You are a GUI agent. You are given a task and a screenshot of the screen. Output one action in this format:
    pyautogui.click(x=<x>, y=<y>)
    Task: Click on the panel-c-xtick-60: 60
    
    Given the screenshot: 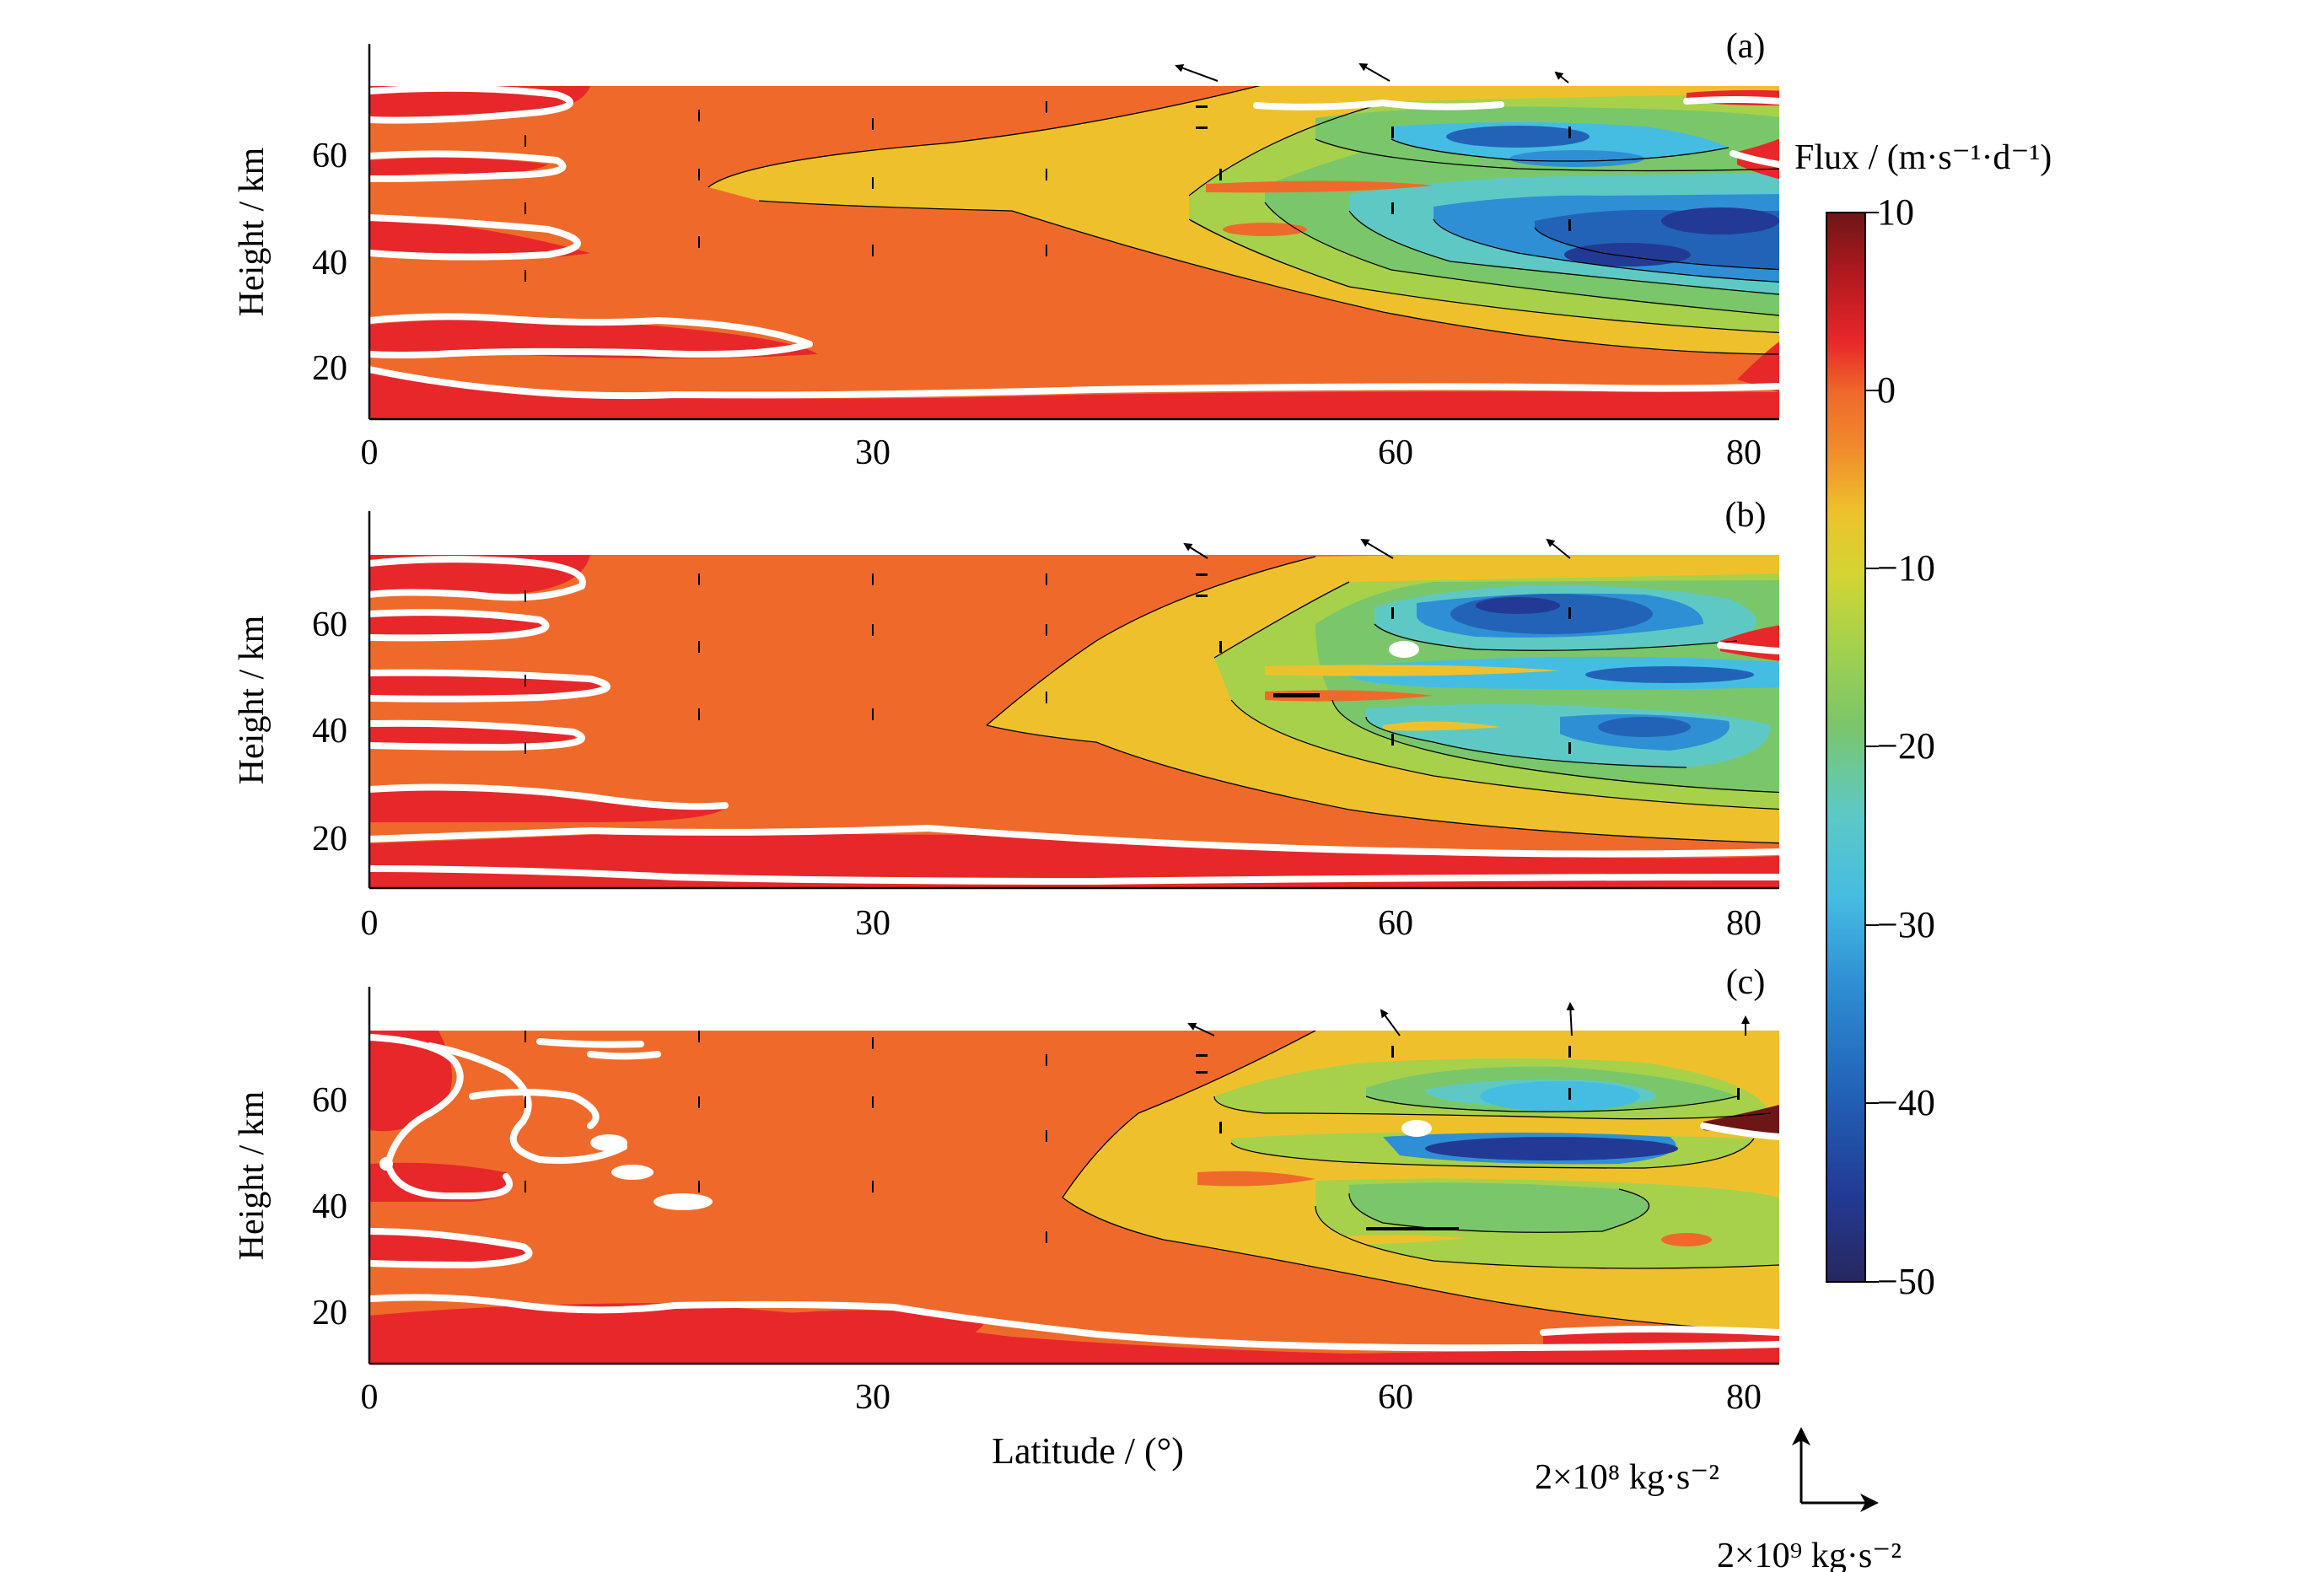 What is the action you would take?
    pyautogui.click(x=1395, y=1398)
    